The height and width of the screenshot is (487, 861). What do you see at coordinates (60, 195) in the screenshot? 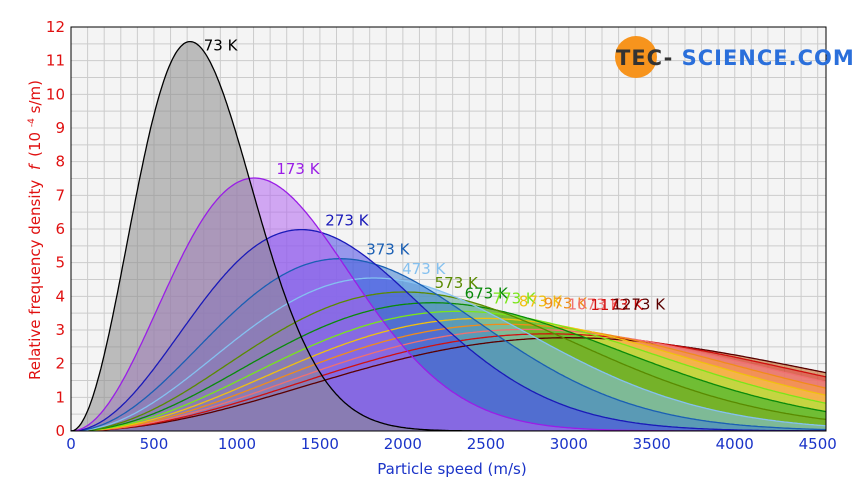
I see `y-tick-label: 7` at bounding box center [60, 195].